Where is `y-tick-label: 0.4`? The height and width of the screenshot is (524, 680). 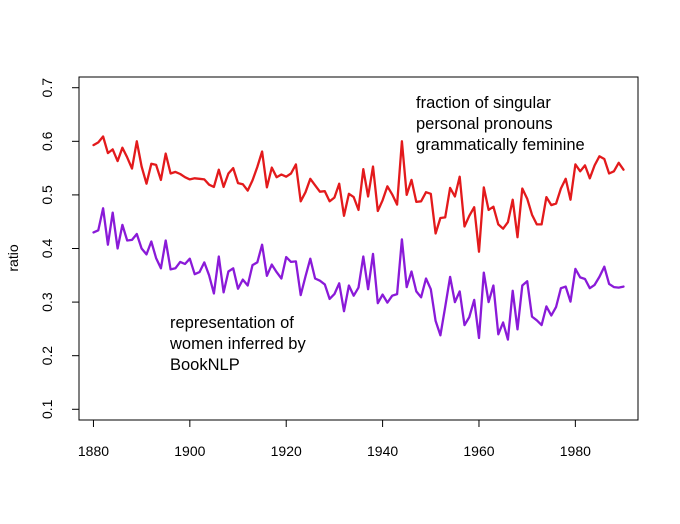 y-tick-label: 0.4 is located at coordinates (47, 249).